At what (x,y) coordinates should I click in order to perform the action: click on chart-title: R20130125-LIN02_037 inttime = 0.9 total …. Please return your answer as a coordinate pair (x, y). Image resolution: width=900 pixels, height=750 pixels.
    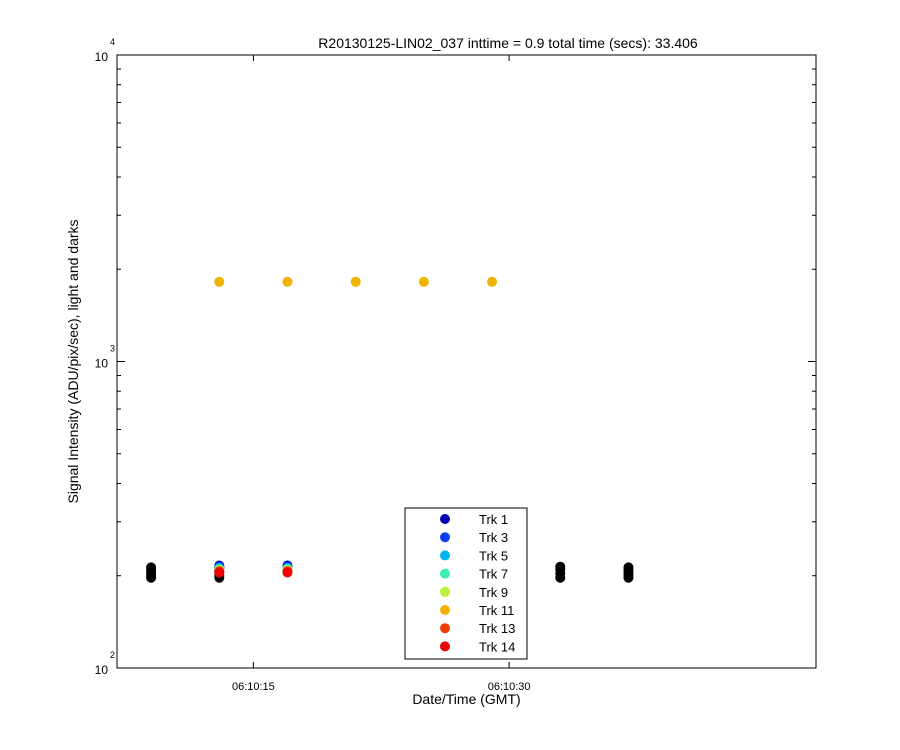
    Looking at the image, I should click on (508, 43).